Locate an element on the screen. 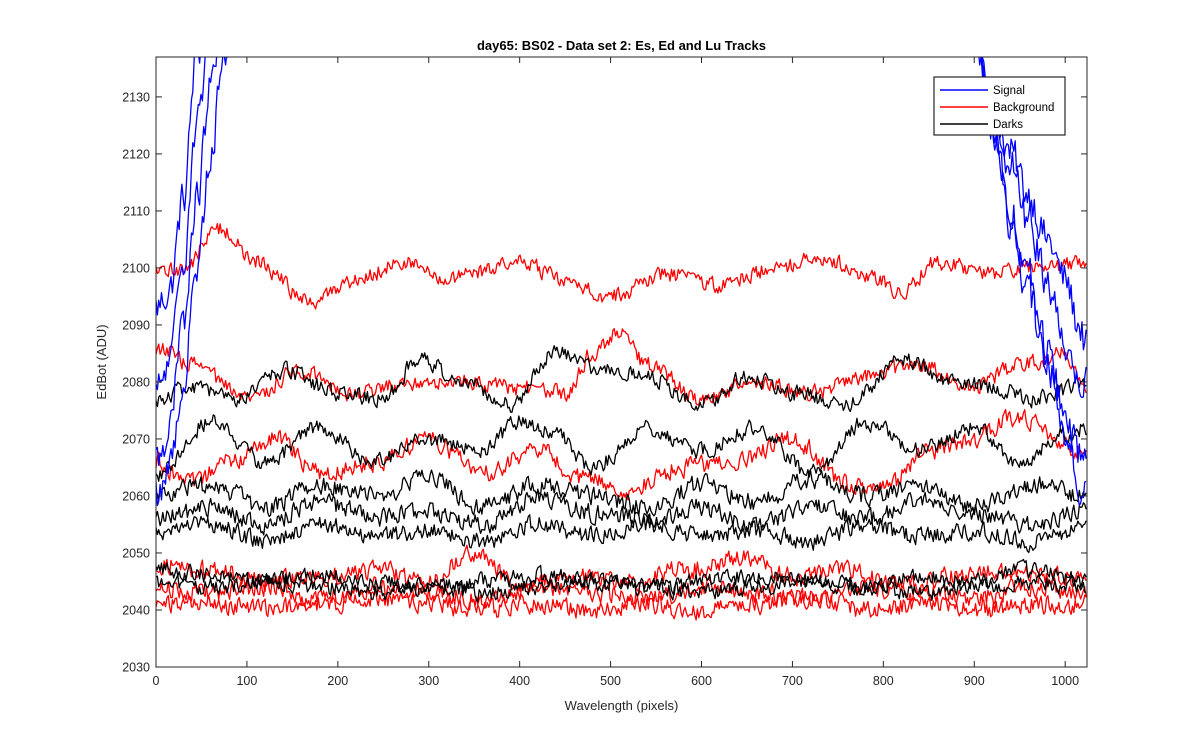 This screenshot has height=750, width=1200. y-tick-label: 2050 is located at coordinates (136, 553).